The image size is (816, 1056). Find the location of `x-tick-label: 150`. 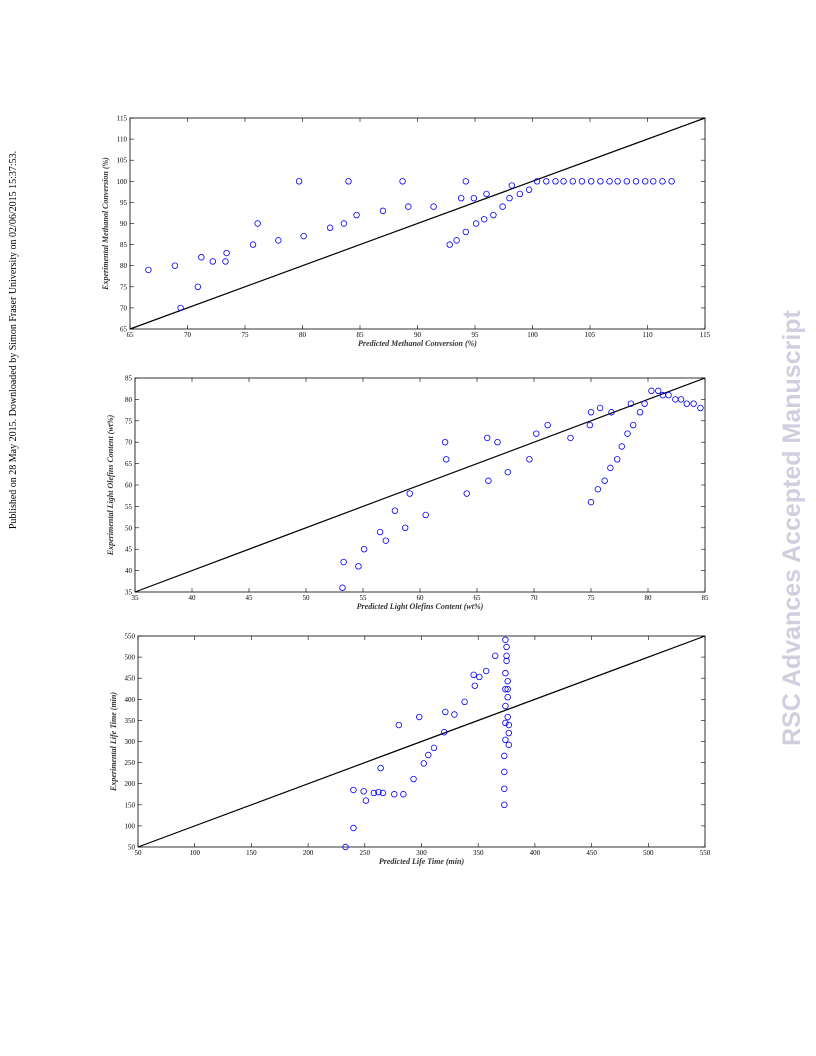

x-tick-label: 150 is located at coordinates (251, 853).